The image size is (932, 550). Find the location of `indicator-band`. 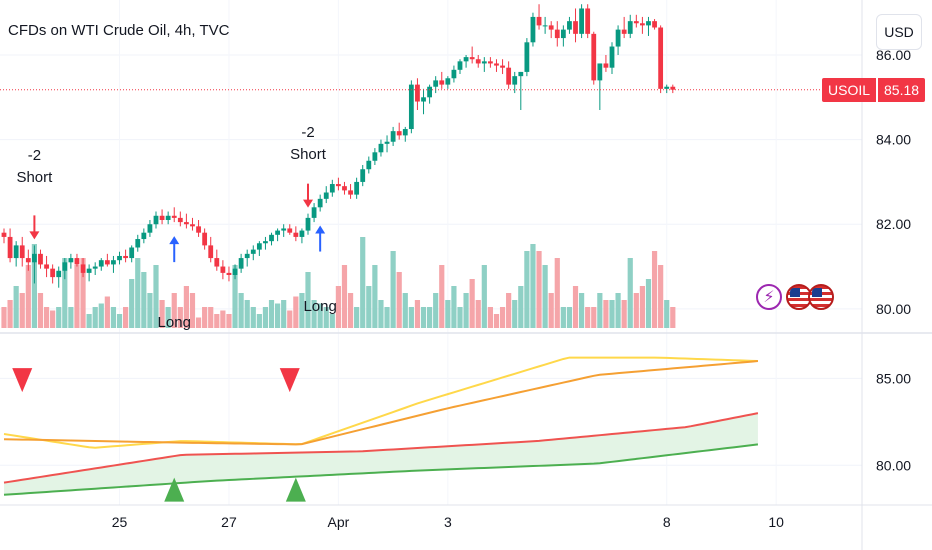

indicator-band is located at coordinates (381, 454).